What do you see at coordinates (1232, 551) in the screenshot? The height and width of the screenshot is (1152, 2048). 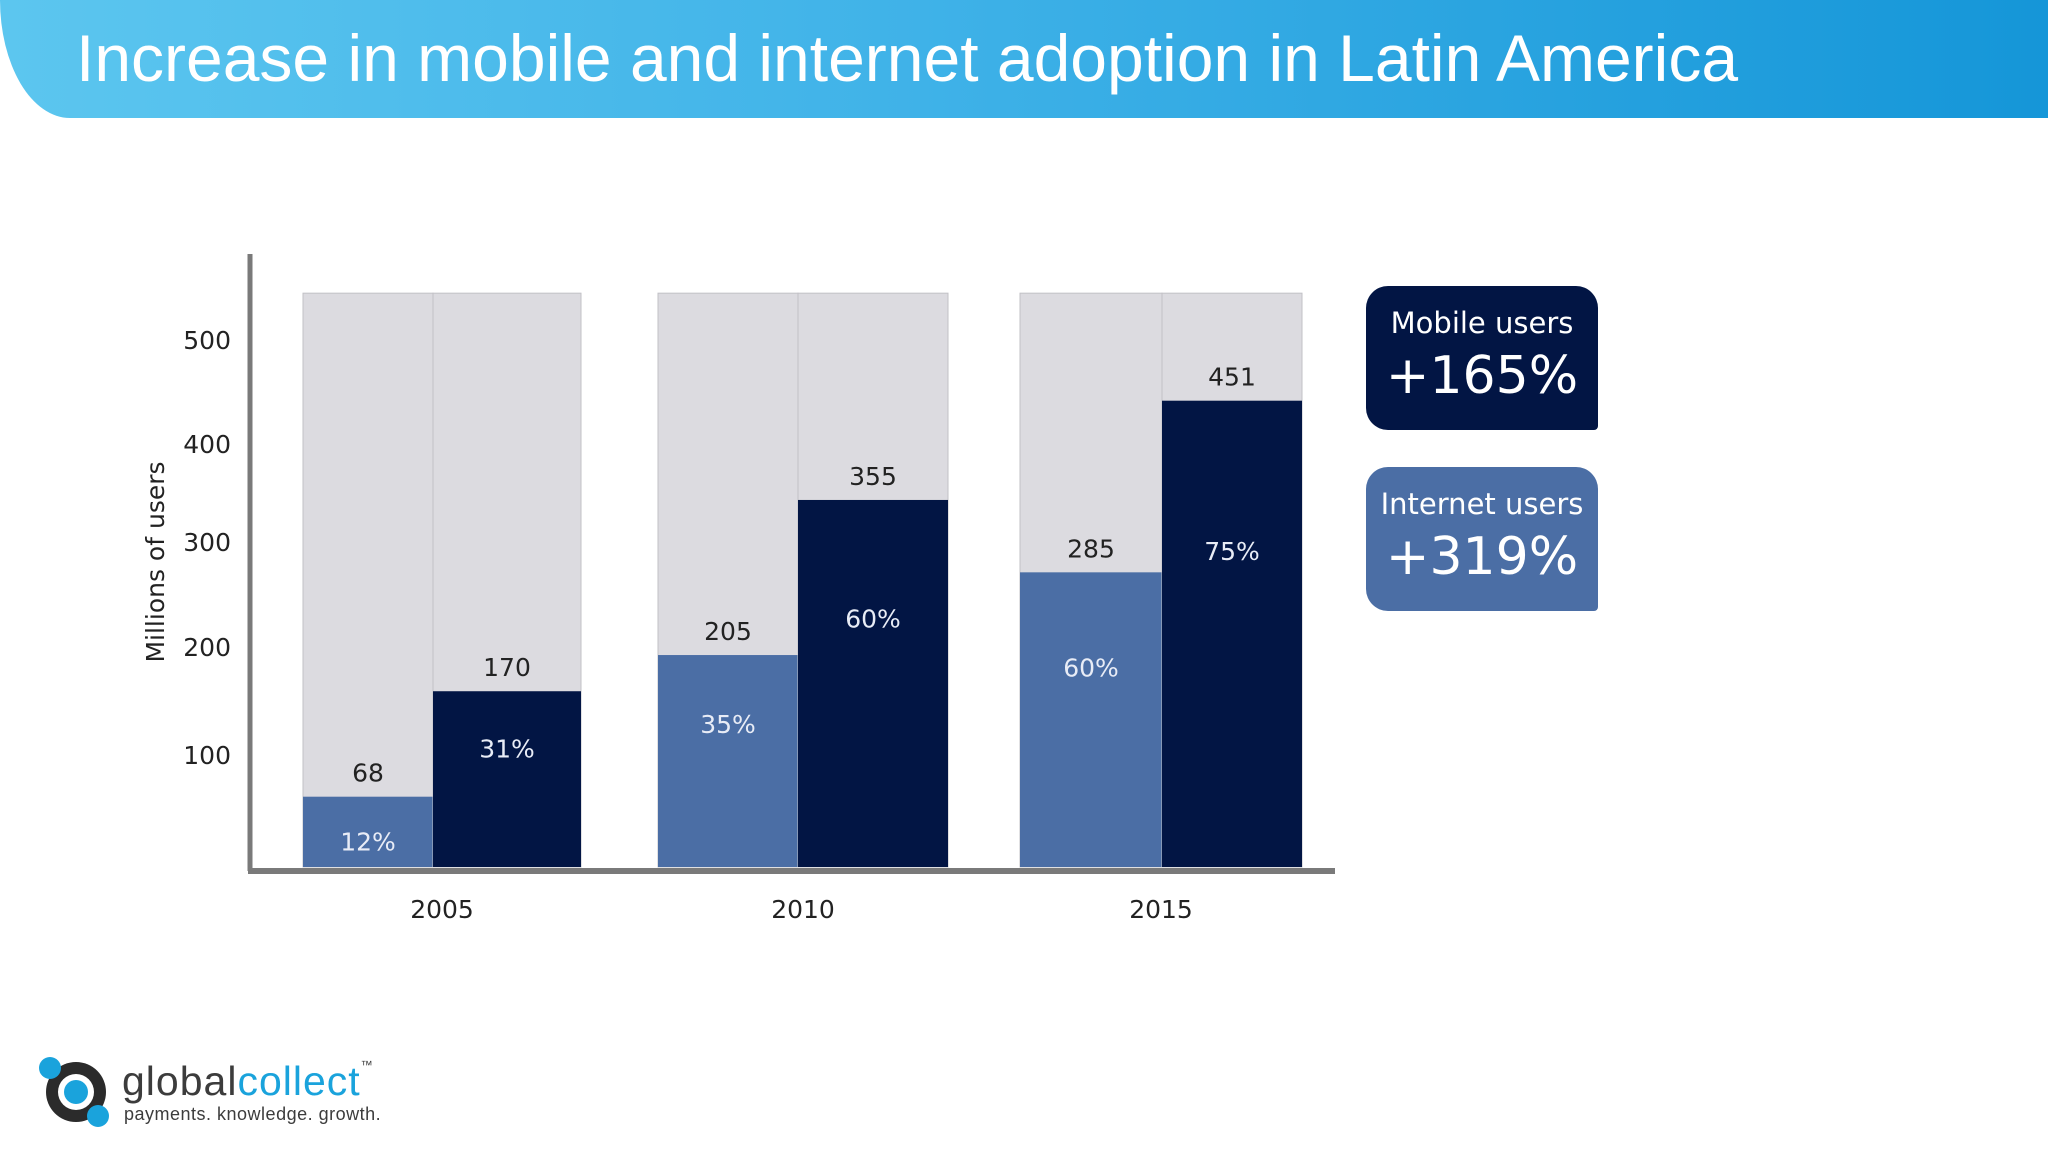 I see `penetration-label-mobile-users-2015: 75%` at bounding box center [1232, 551].